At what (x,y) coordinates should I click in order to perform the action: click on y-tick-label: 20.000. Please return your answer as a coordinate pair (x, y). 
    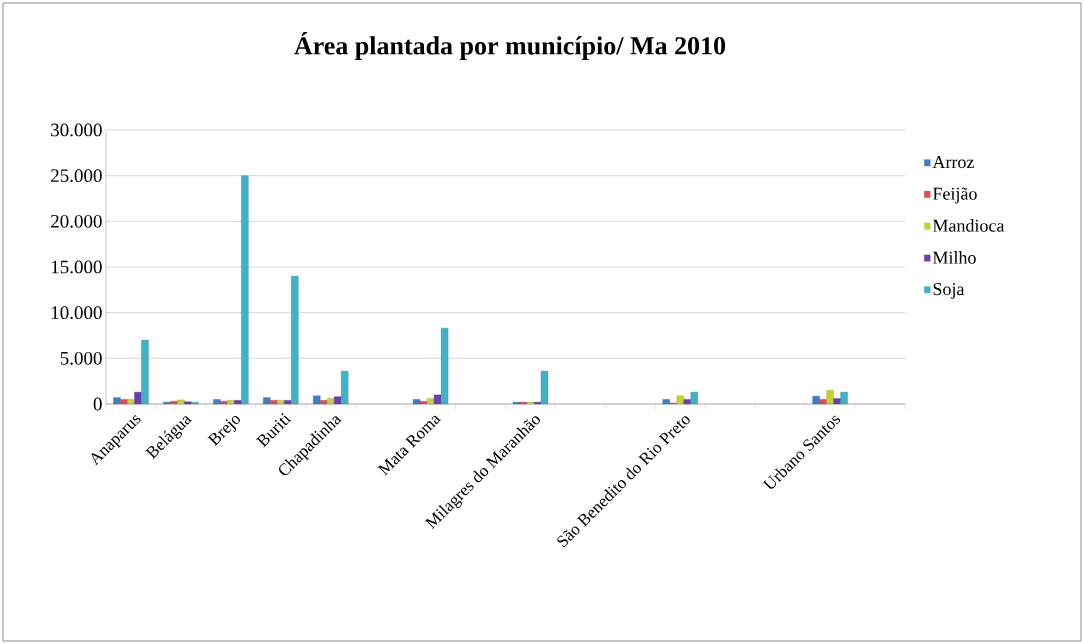
    Looking at the image, I should click on (76, 221).